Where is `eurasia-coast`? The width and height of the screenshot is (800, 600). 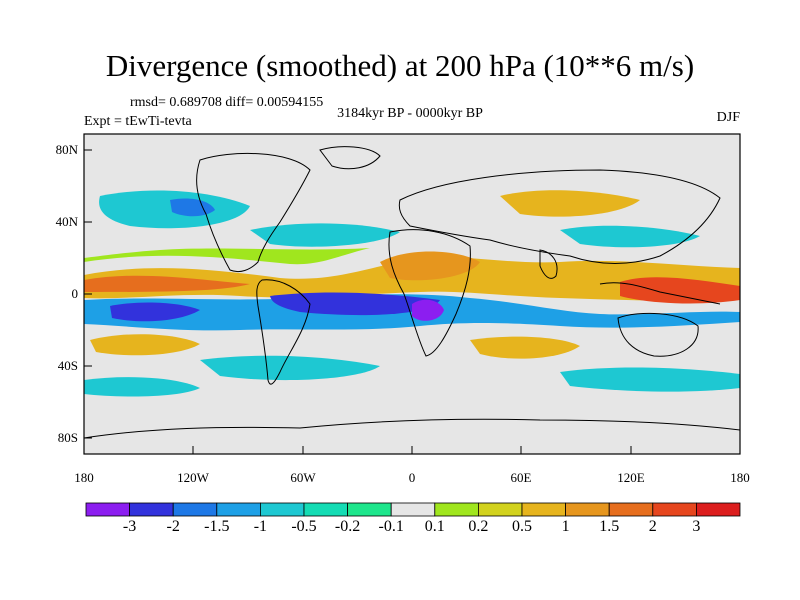 eurasia-coast is located at coordinates (559, 216).